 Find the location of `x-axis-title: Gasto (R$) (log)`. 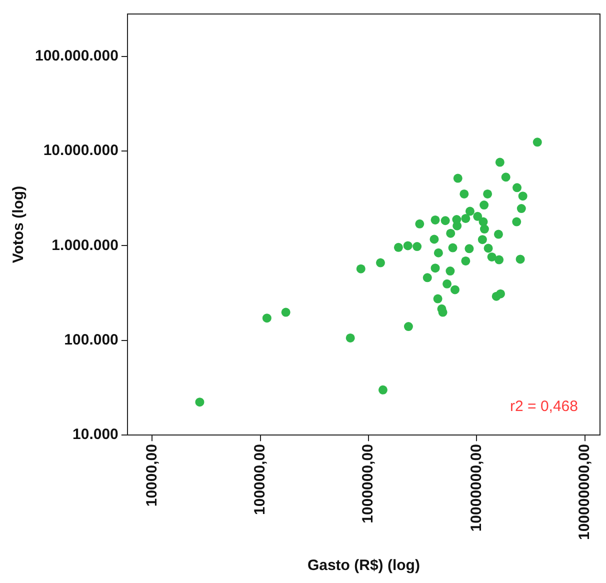

x-axis-title: Gasto (R$) (log) is located at coordinates (363, 565).